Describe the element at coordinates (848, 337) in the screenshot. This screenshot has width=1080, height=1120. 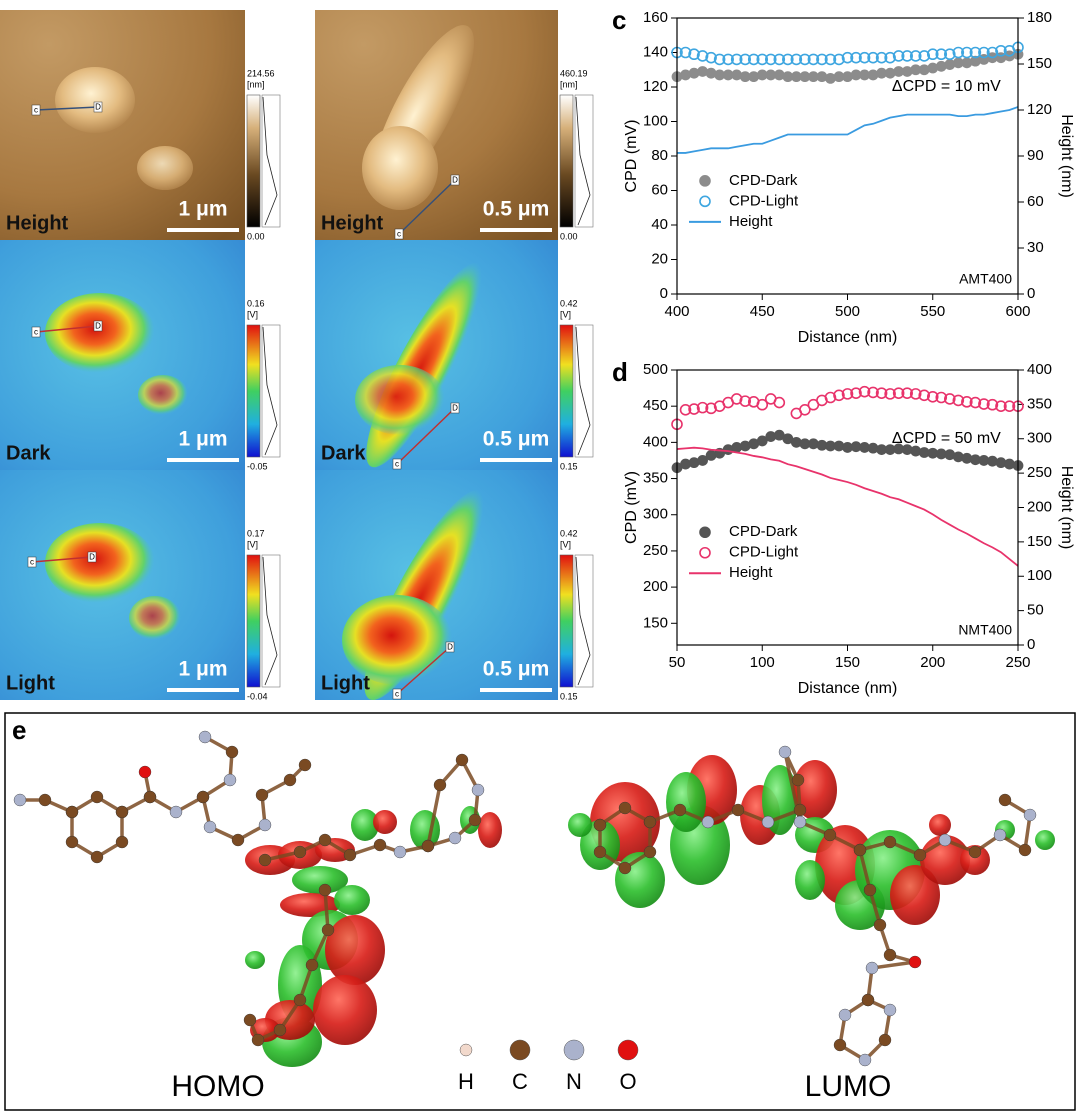
I see `x-axis-label: Distance (nm)` at that location.